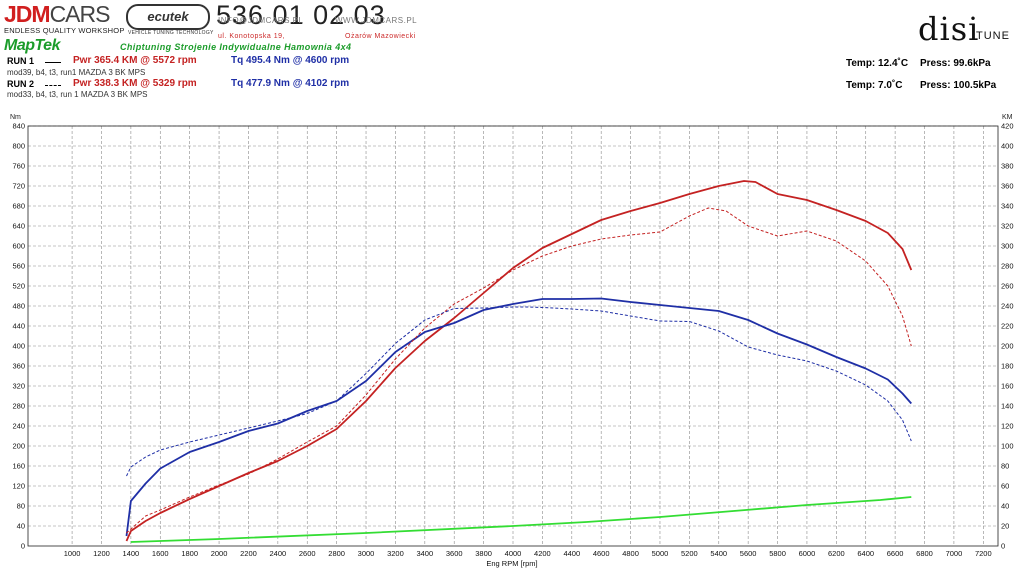 This screenshot has height=576, width=1024. I want to click on logo-jdm-text: JDM, so click(27, 14).